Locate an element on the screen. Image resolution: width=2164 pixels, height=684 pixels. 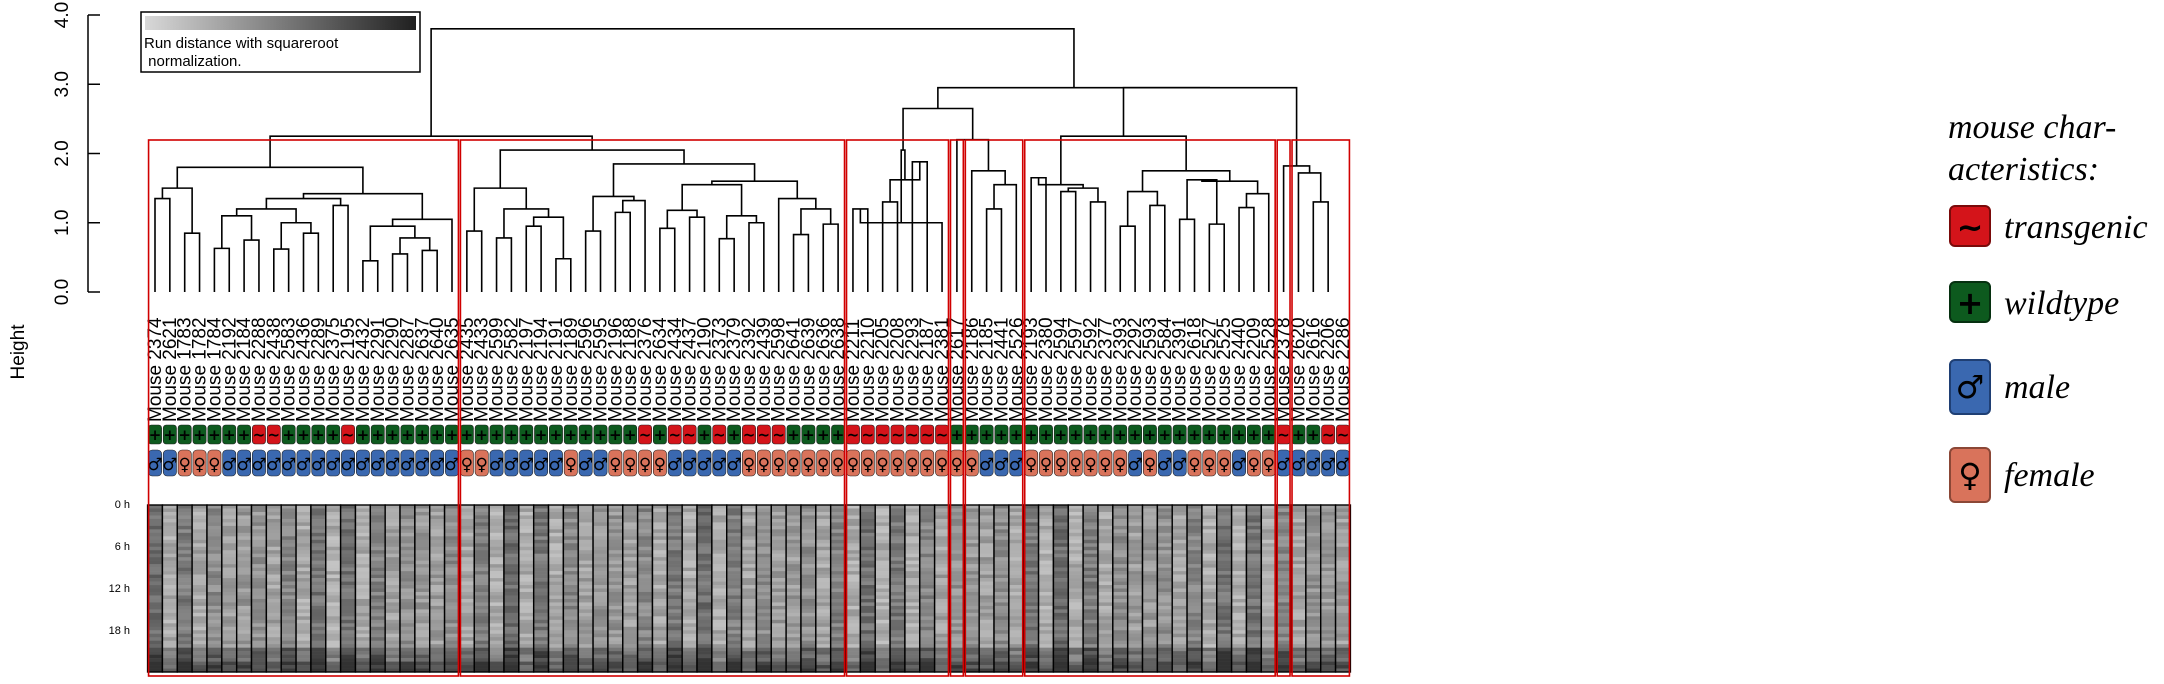
leaf-label: Mouse 2436 is located at coordinates (304, 369).